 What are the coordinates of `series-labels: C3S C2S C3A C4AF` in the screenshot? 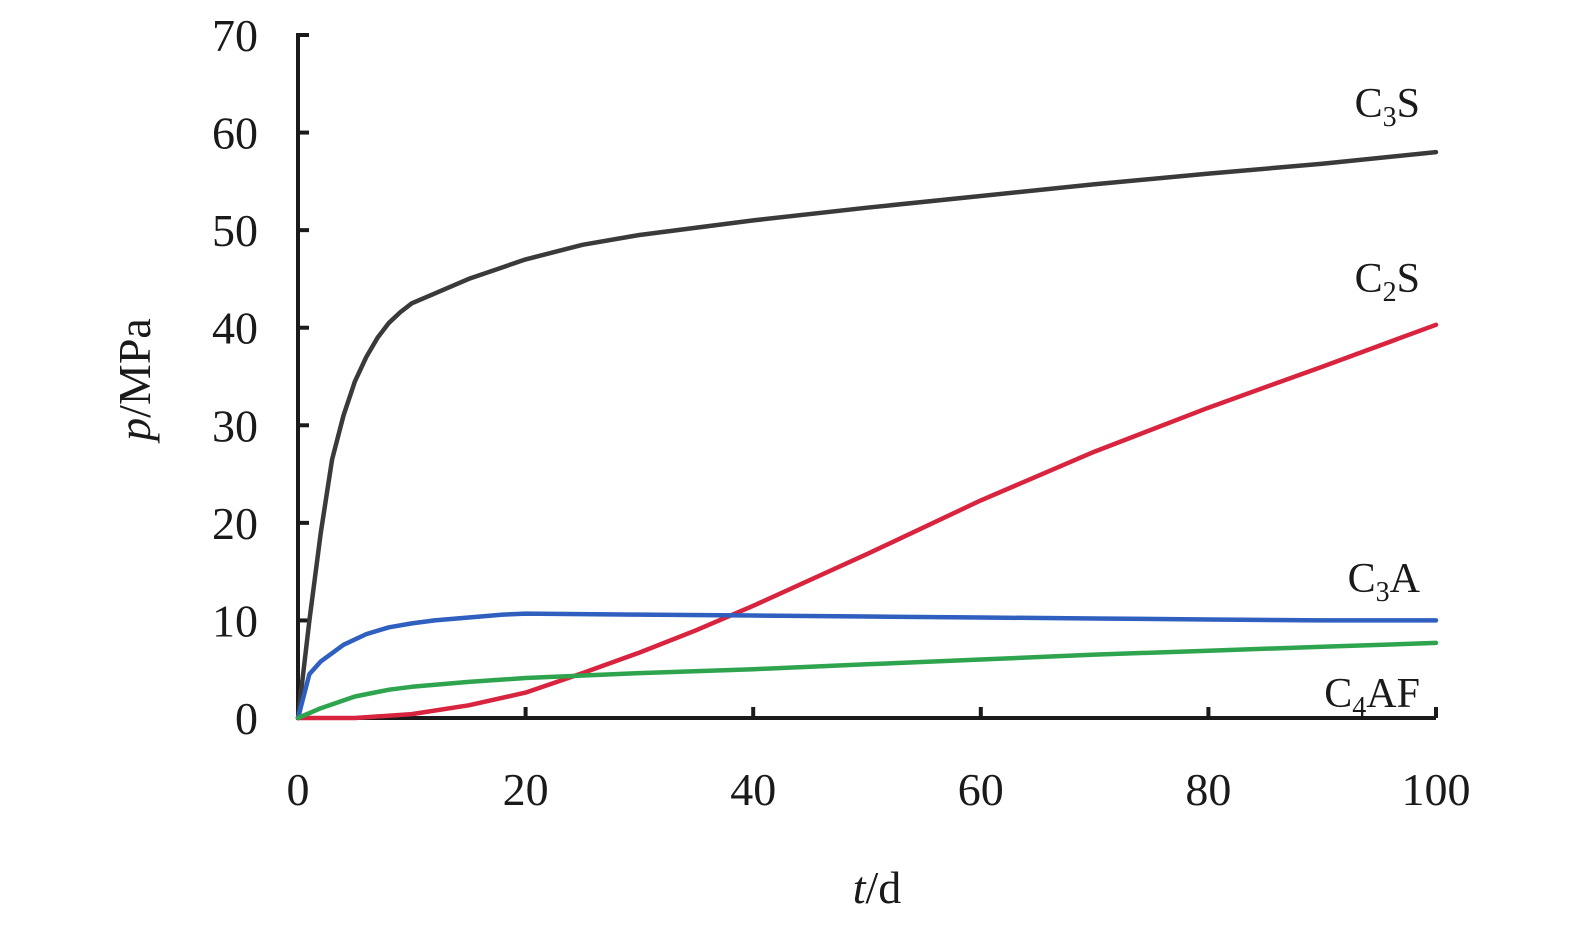 It's located at (1372, 402).